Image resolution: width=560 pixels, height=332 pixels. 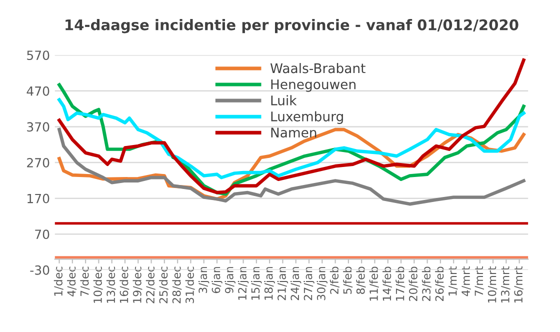 I want to click on x-tick-label: 4/dec, so click(x=72, y=281).